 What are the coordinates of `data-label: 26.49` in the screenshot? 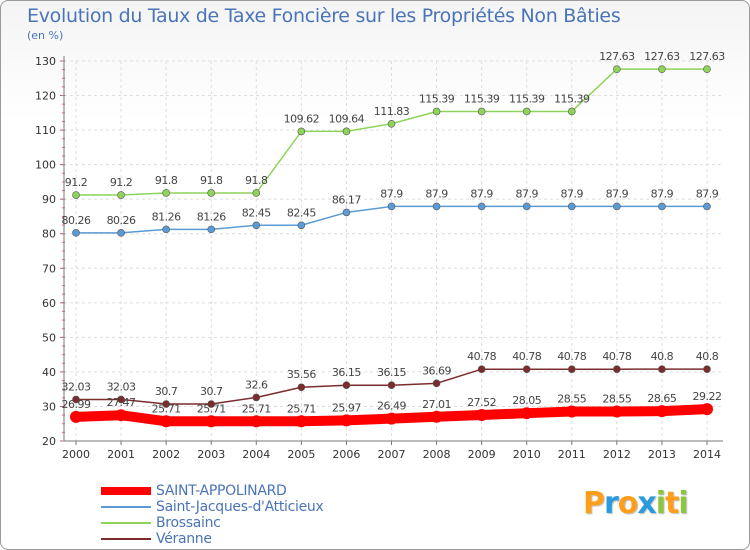 It's located at (391, 406).